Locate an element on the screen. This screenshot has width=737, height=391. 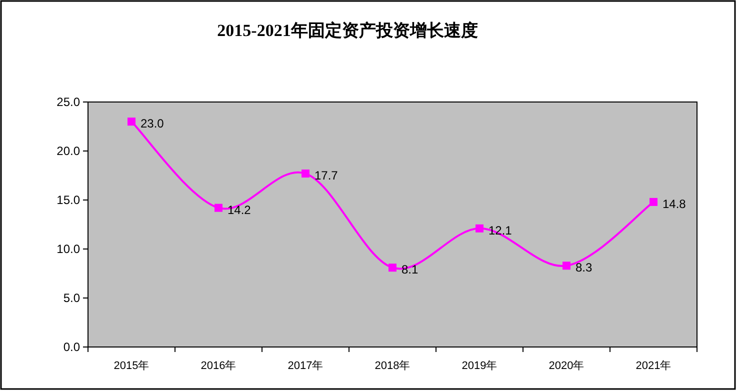
data-label: 8.3 is located at coordinates (584, 267).